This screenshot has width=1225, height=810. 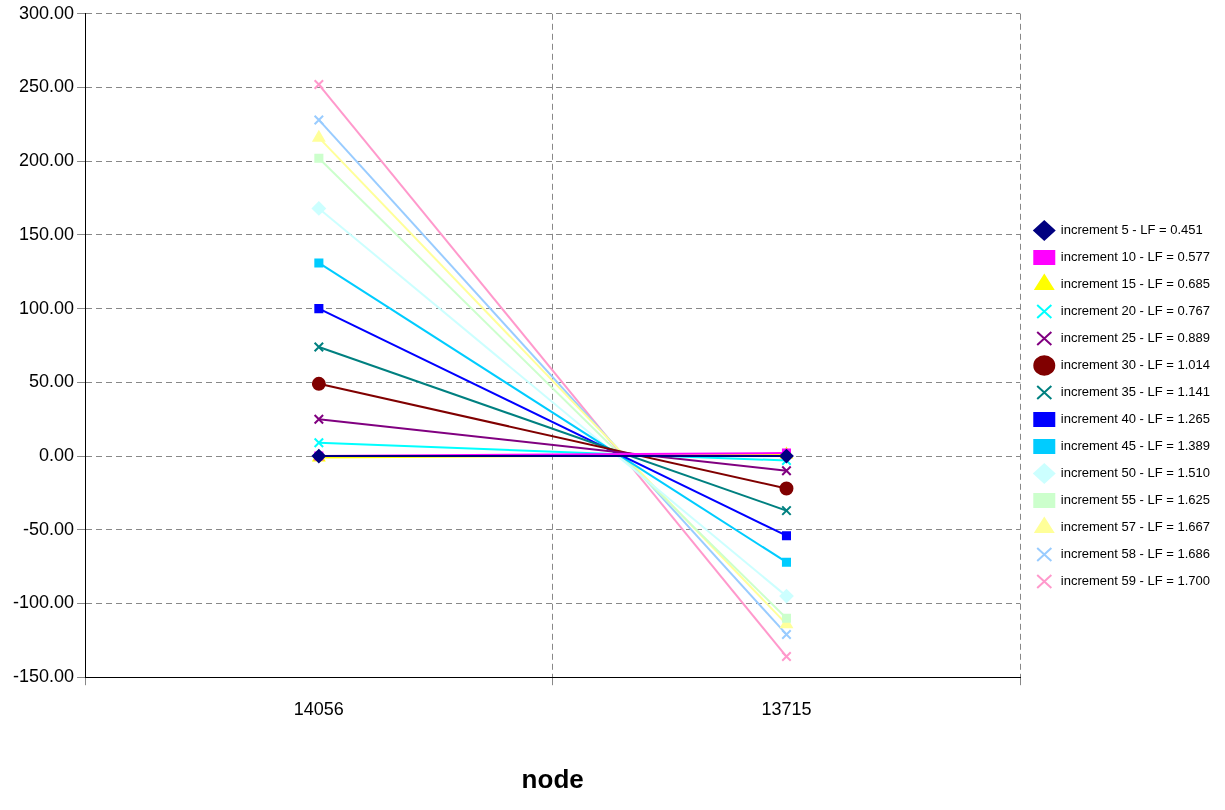 I want to click on x-tick-label: 13715, so click(x=786, y=708).